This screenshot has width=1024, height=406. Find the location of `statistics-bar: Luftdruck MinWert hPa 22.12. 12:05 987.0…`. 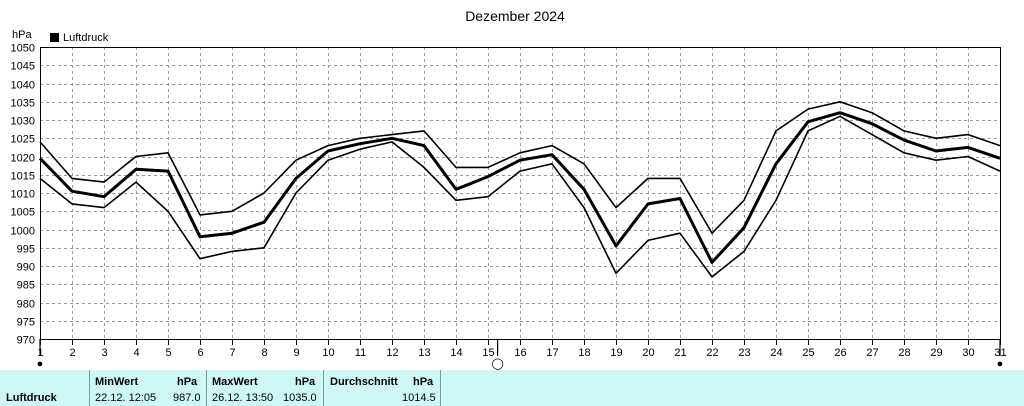

statistics-bar: Luftdruck MinWert hPa 22.12. 12:05 987.0… is located at coordinates (512, 388).